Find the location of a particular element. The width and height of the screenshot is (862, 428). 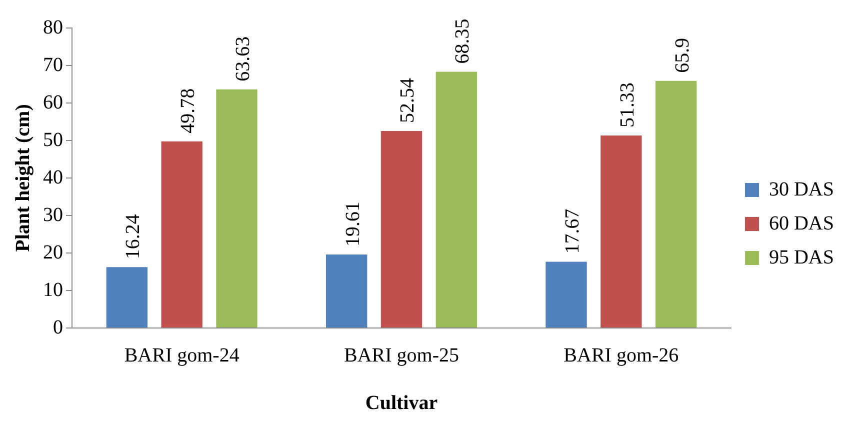

data-label: 68.35 is located at coordinates (463, 41).